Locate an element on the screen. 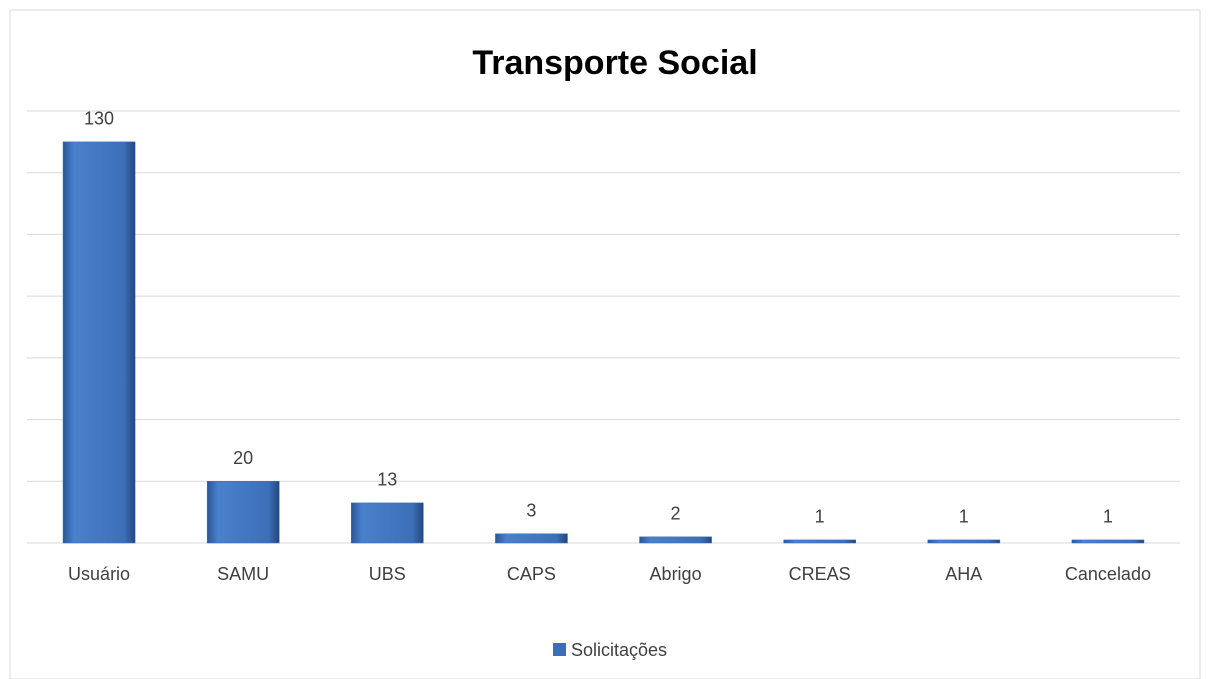  legend-swatch is located at coordinates (559, 649).